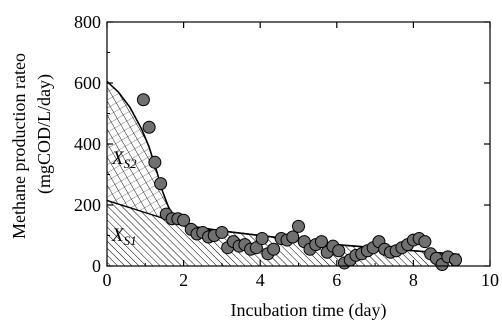  I want to click on x-tick-label: 10, so click(490, 280).